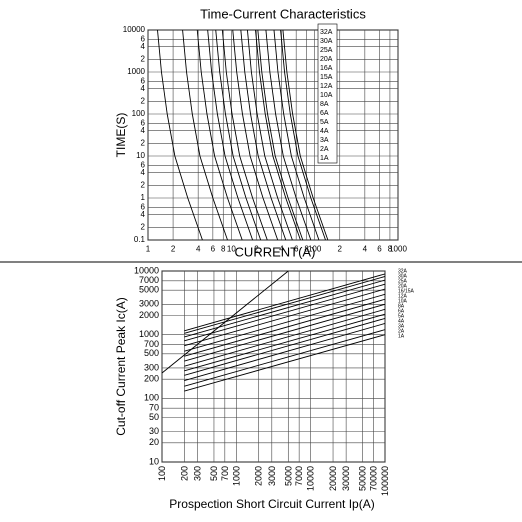  I want to click on y-tick-label: 700, so click(151, 344).